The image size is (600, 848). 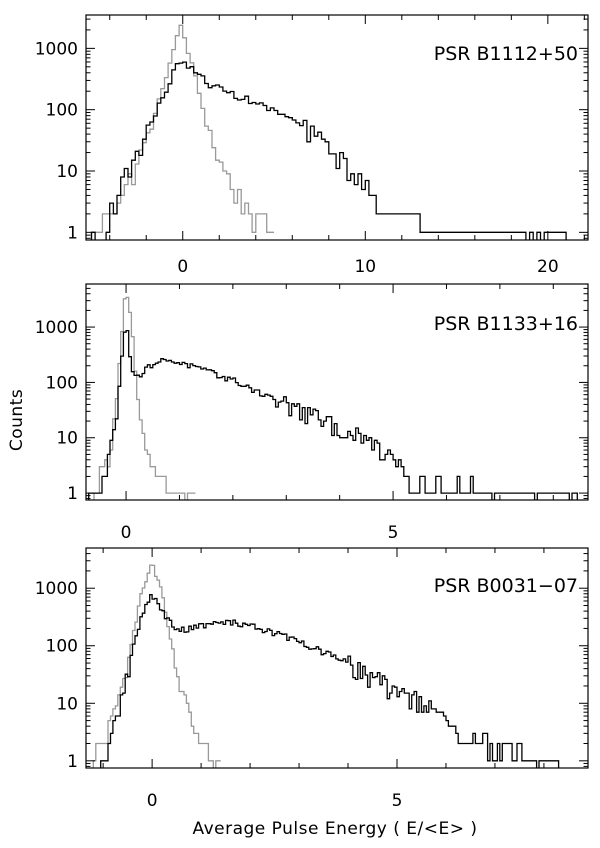 What do you see at coordinates (548, 267) in the screenshot?
I see `x-tick-label: 20` at bounding box center [548, 267].